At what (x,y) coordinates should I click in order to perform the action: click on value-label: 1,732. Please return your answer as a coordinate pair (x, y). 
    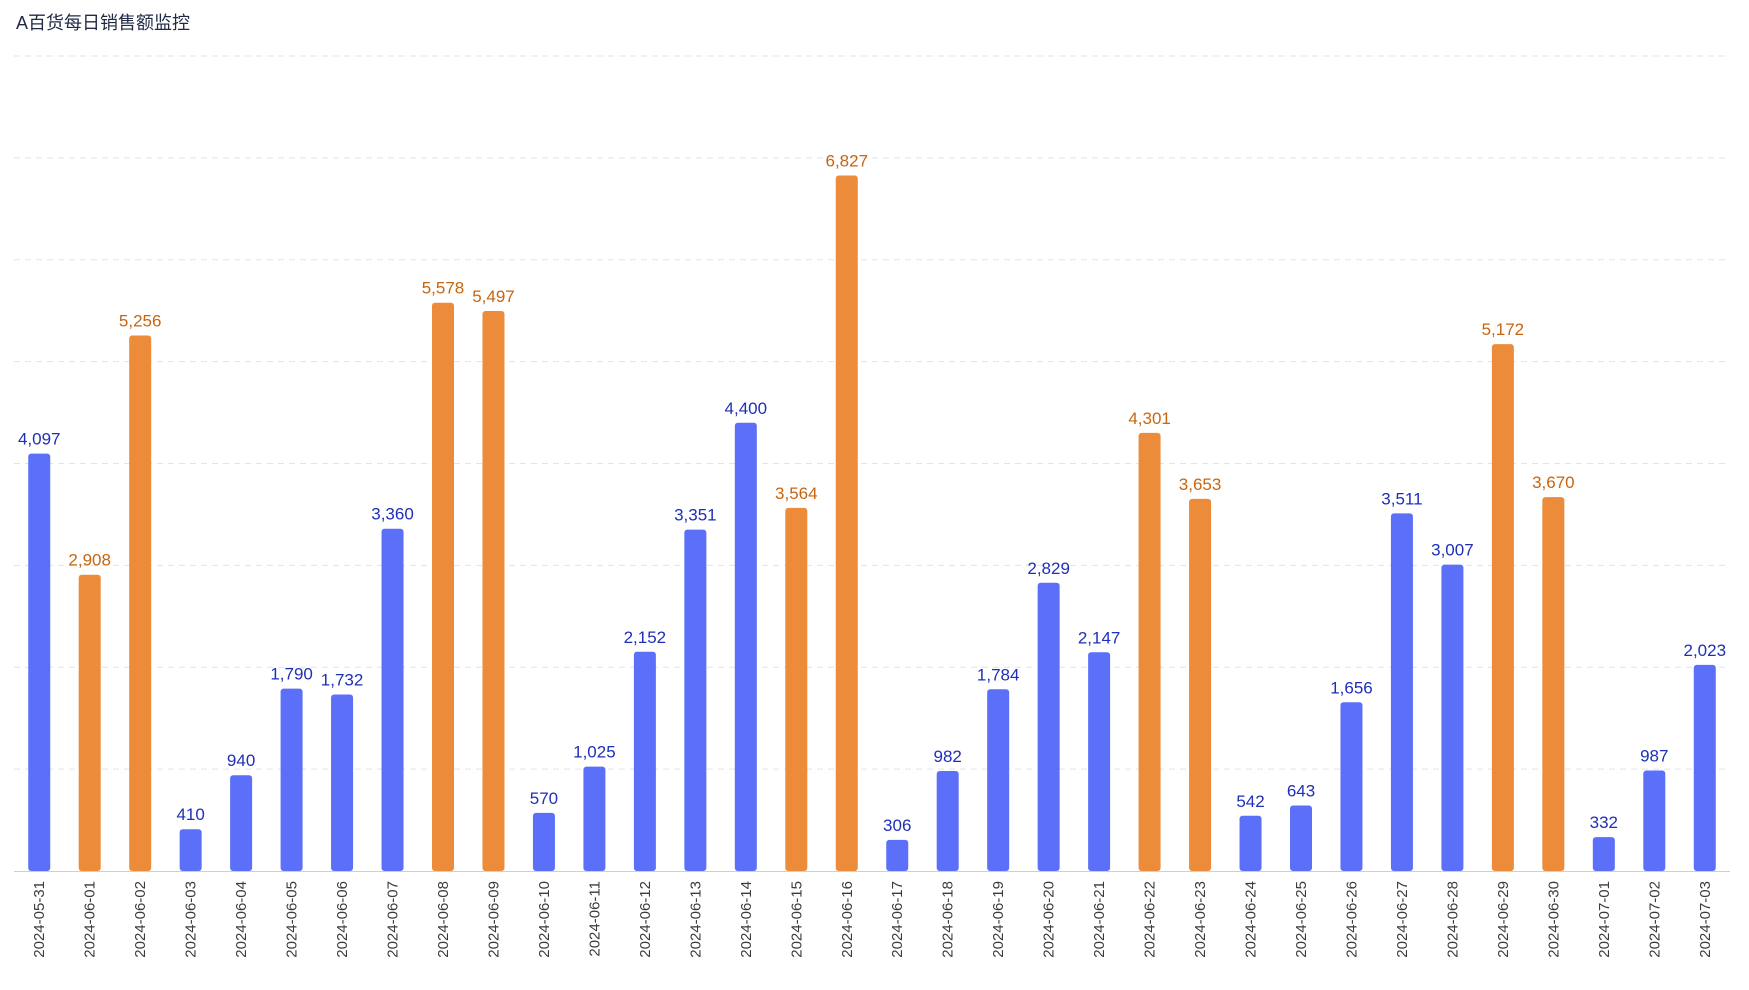
    Looking at the image, I should click on (342, 680).